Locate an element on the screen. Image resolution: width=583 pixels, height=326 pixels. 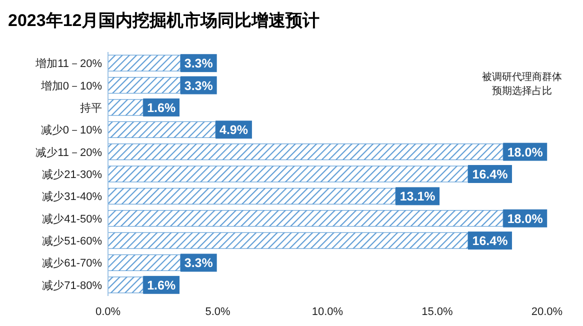
data-label: 4.9% is located at coordinates (234, 130).